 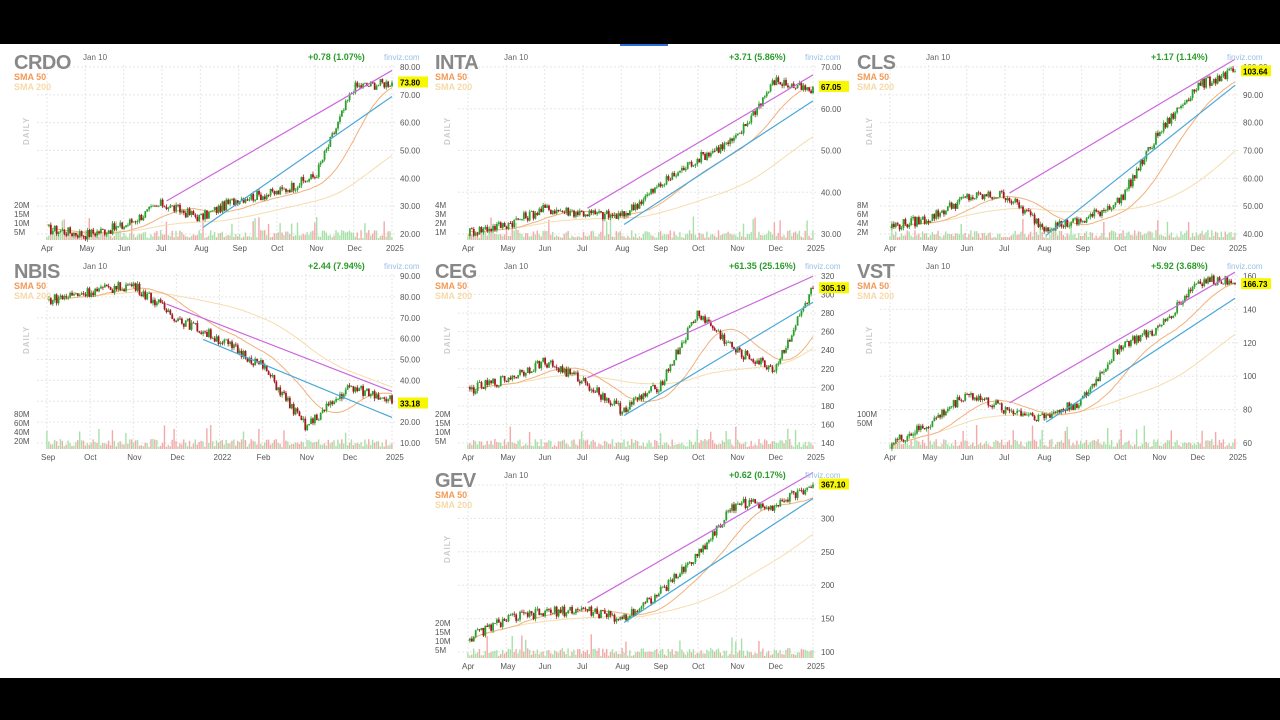 I want to click on volume-tick-label: 15M, so click(x=443, y=423).